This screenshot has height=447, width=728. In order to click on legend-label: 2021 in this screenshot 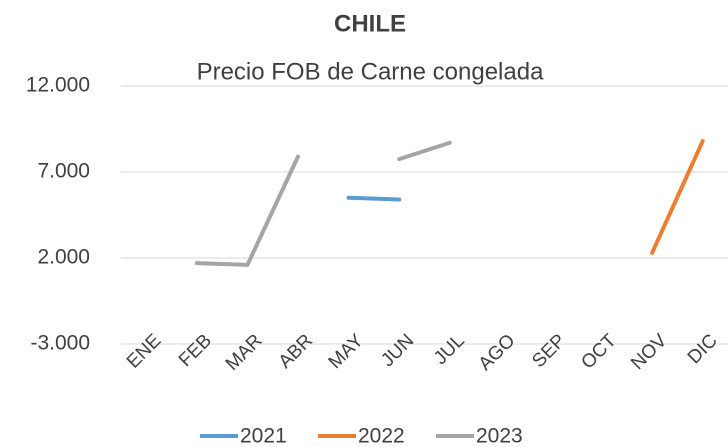, I will do `click(263, 436)`.